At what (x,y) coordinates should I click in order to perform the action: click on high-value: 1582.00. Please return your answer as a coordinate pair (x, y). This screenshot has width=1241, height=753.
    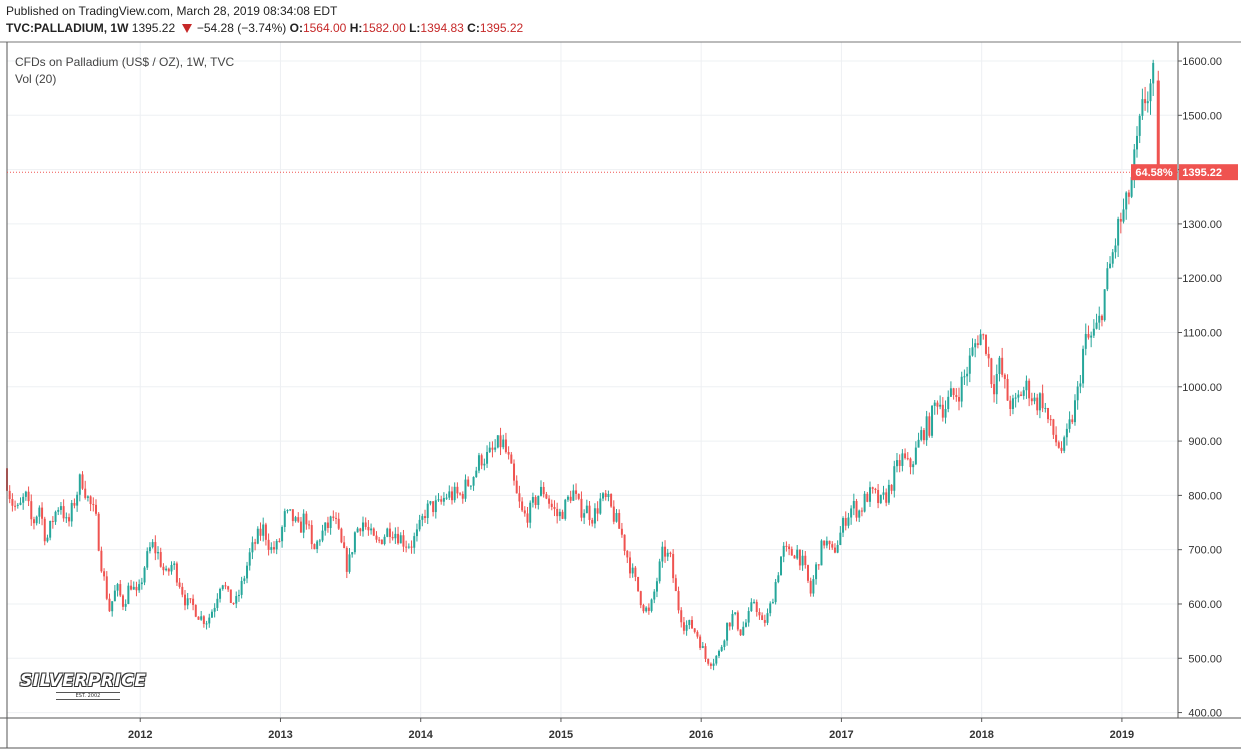
    Looking at the image, I should click on (384, 28).